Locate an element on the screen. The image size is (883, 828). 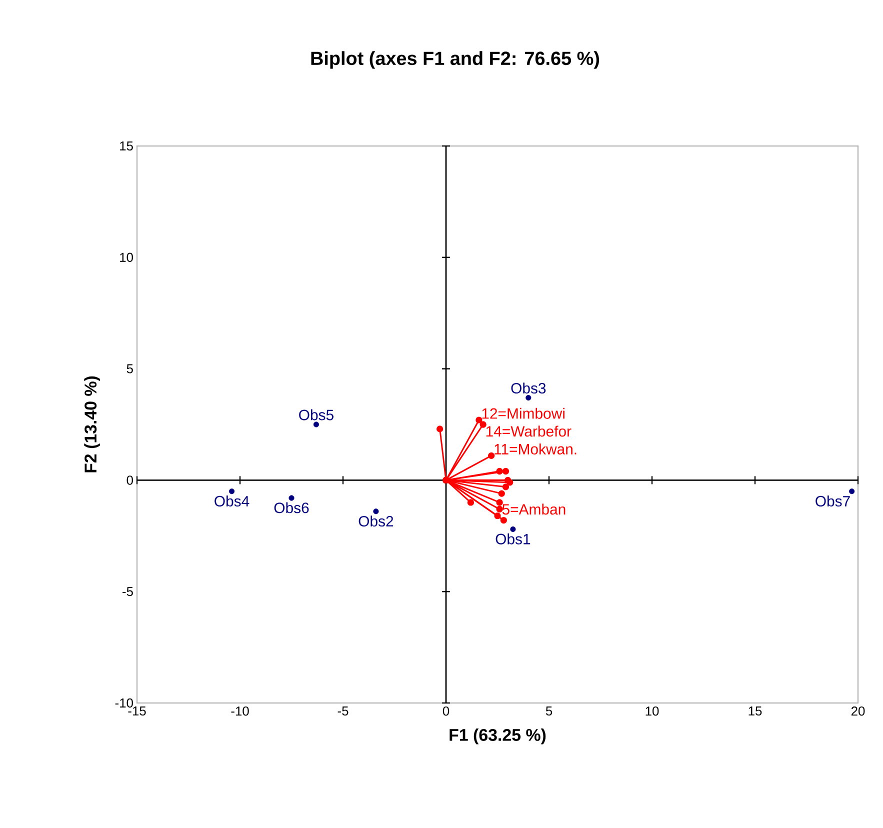
x-tick-label: -5 is located at coordinates (343, 711).